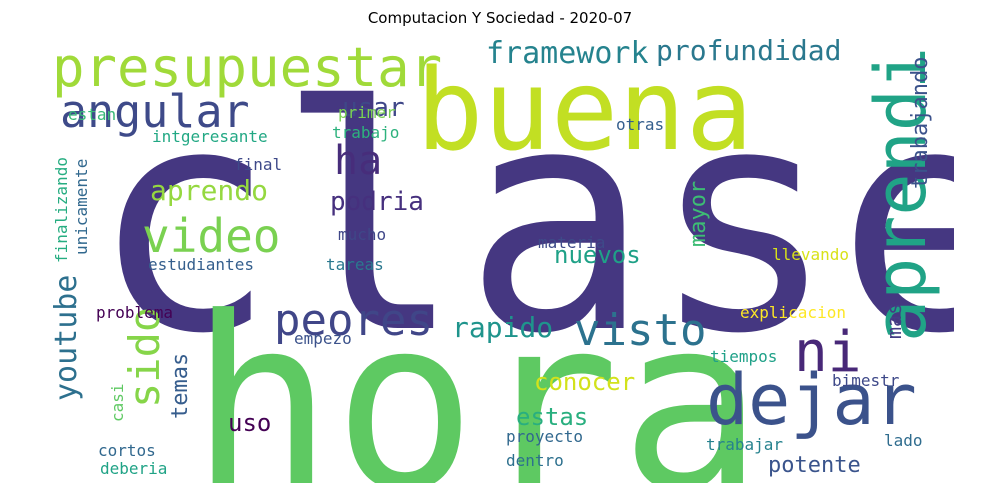  What do you see at coordinates (355, 264) in the screenshot?
I see `word-tareas: tareas` at bounding box center [355, 264].